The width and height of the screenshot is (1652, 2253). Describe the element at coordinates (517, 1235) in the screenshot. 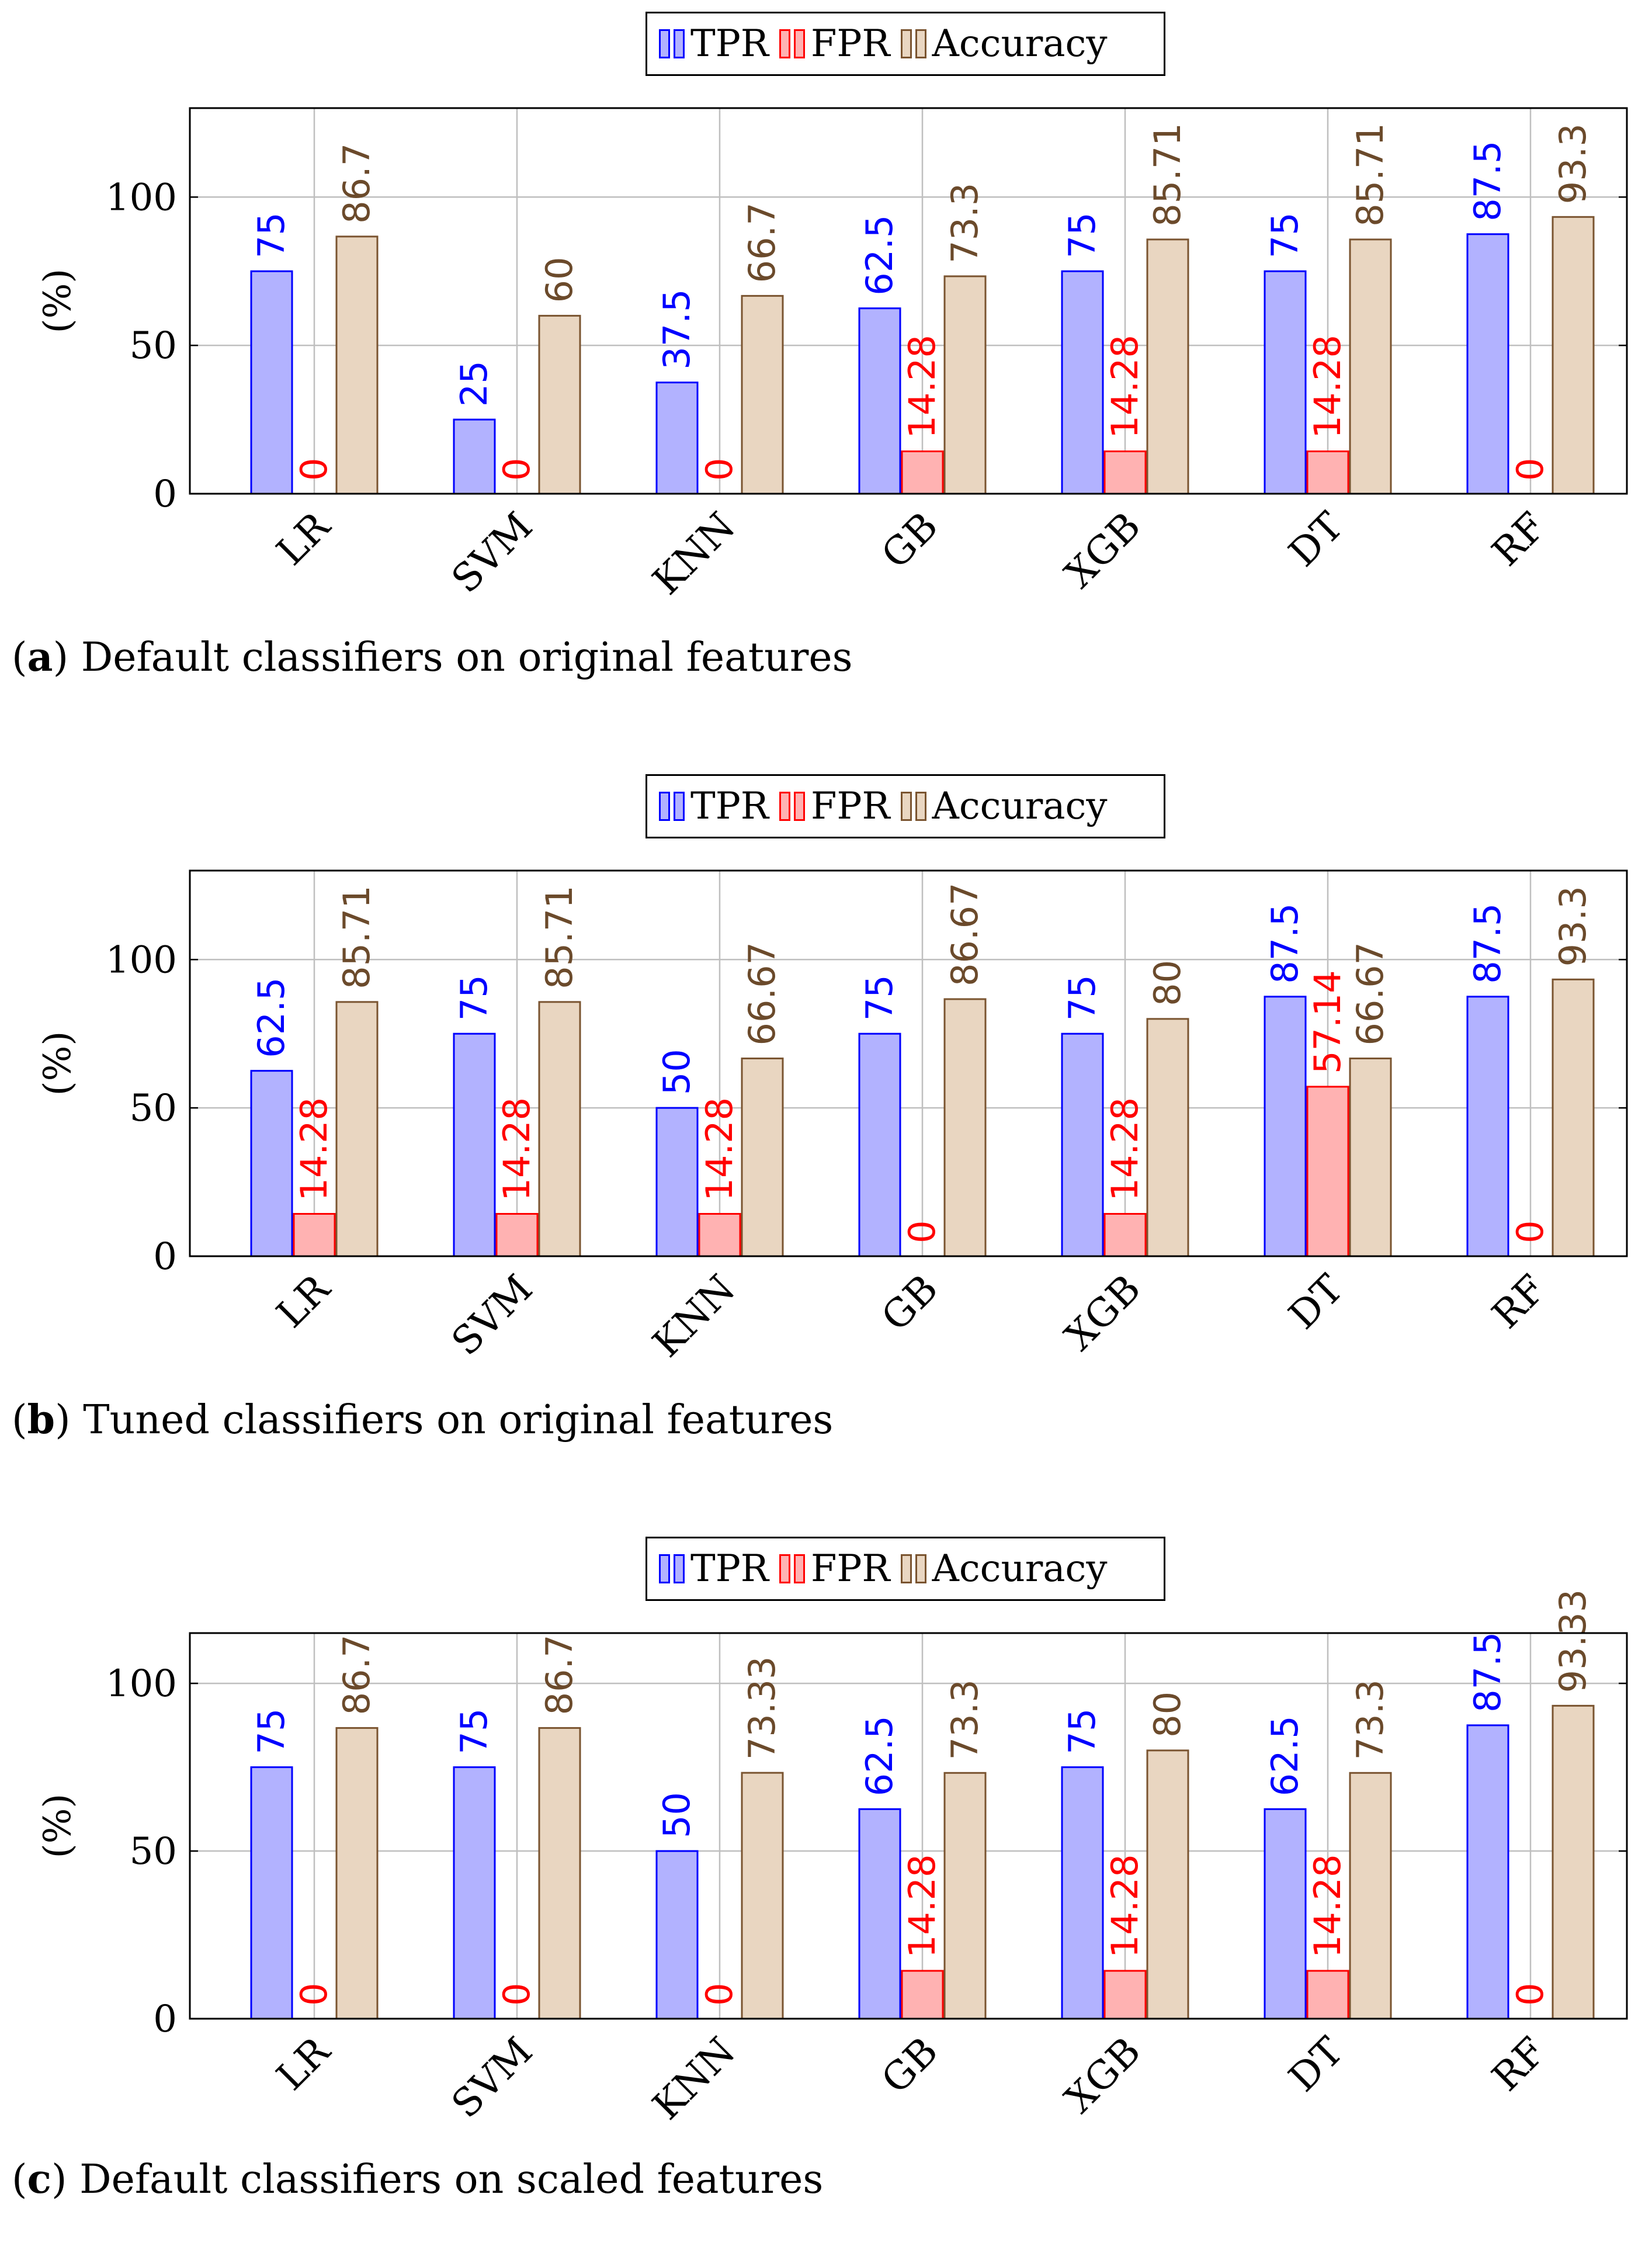

I see `bar-fpr-svm` at that location.